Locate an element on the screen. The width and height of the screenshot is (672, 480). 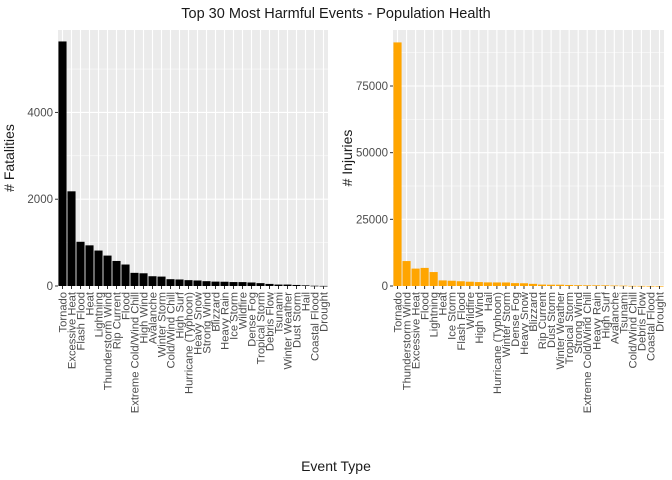
injuries-y-tick-label: 0 is located at coordinates (385, 287).